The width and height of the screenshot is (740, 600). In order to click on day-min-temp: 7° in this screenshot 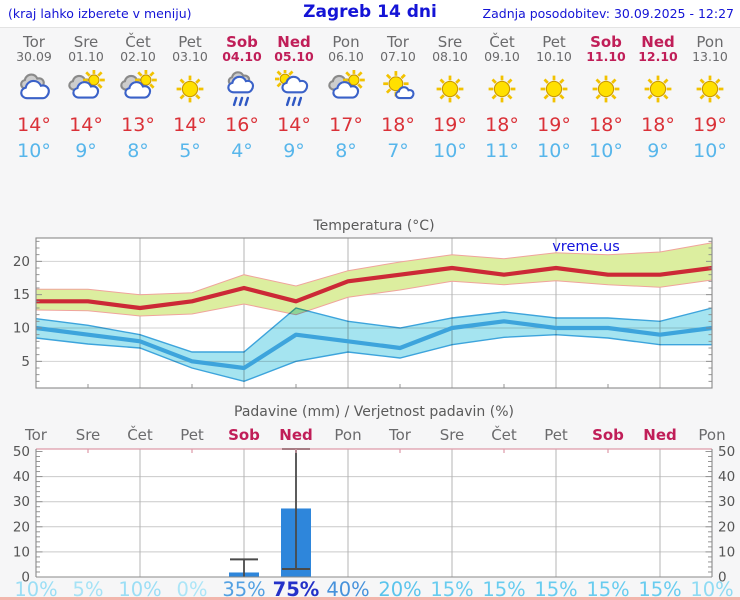, I will do `click(398, 151)`.